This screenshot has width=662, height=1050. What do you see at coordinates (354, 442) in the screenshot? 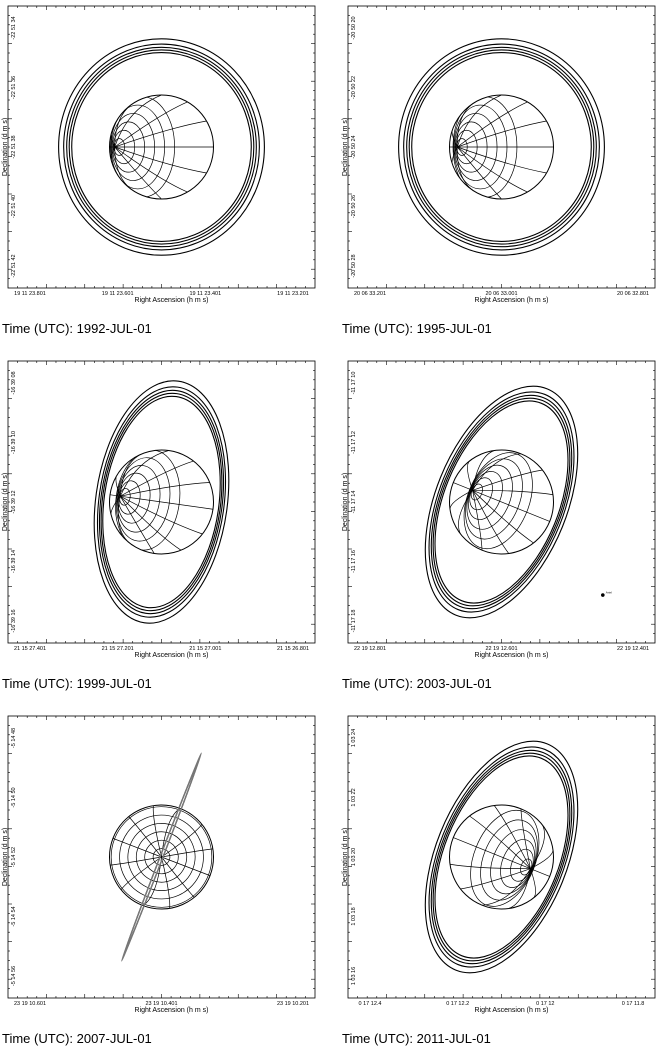
I see `y-tick-label: -11 17 12` at bounding box center [354, 442].